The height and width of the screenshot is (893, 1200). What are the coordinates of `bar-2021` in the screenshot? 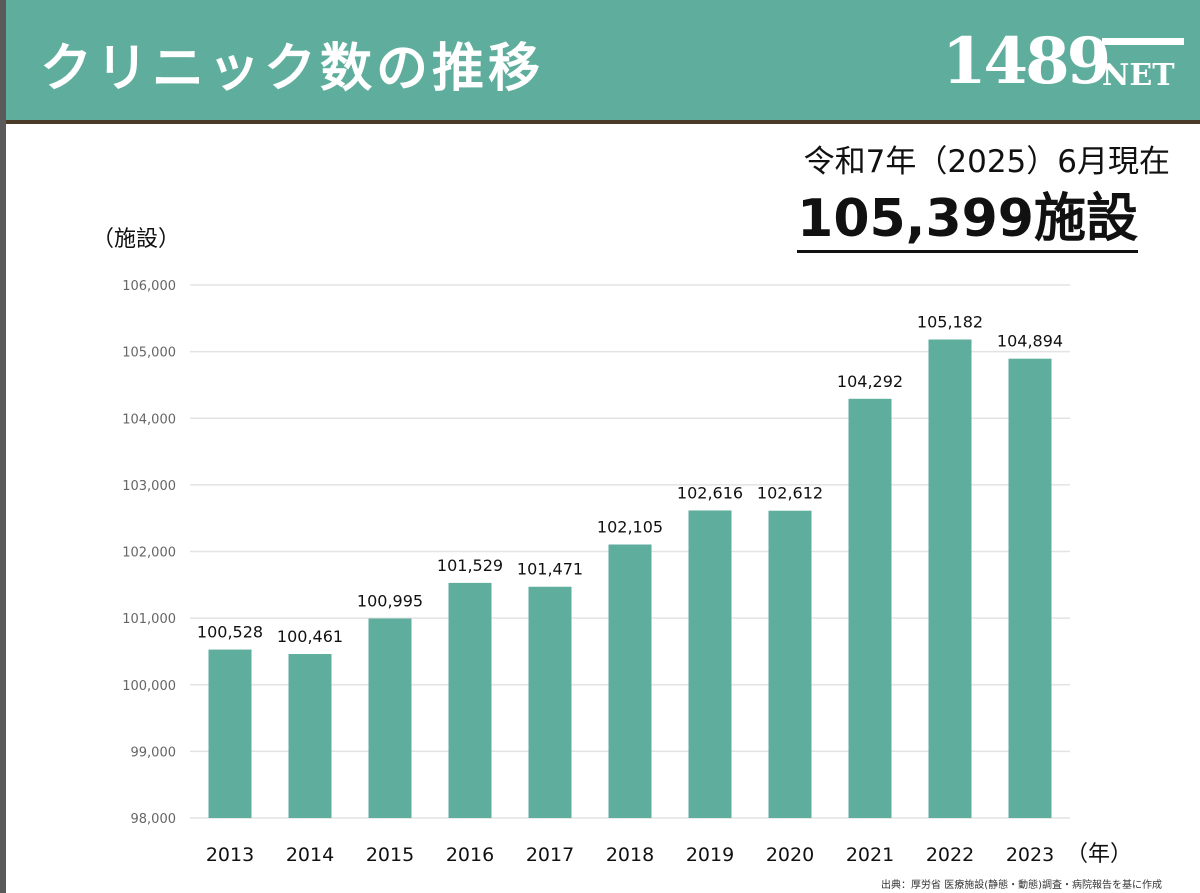 It's located at (870, 608).